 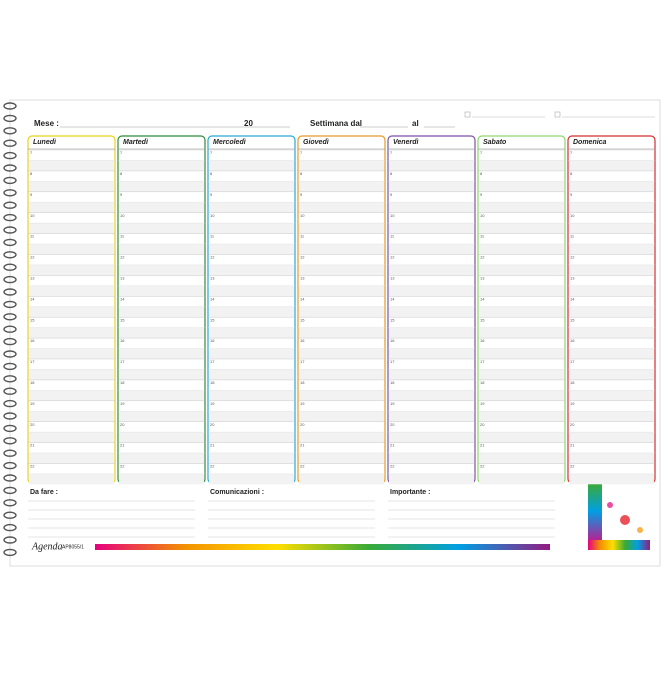 I want to click on day-name: Lunedì, so click(x=44, y=142).